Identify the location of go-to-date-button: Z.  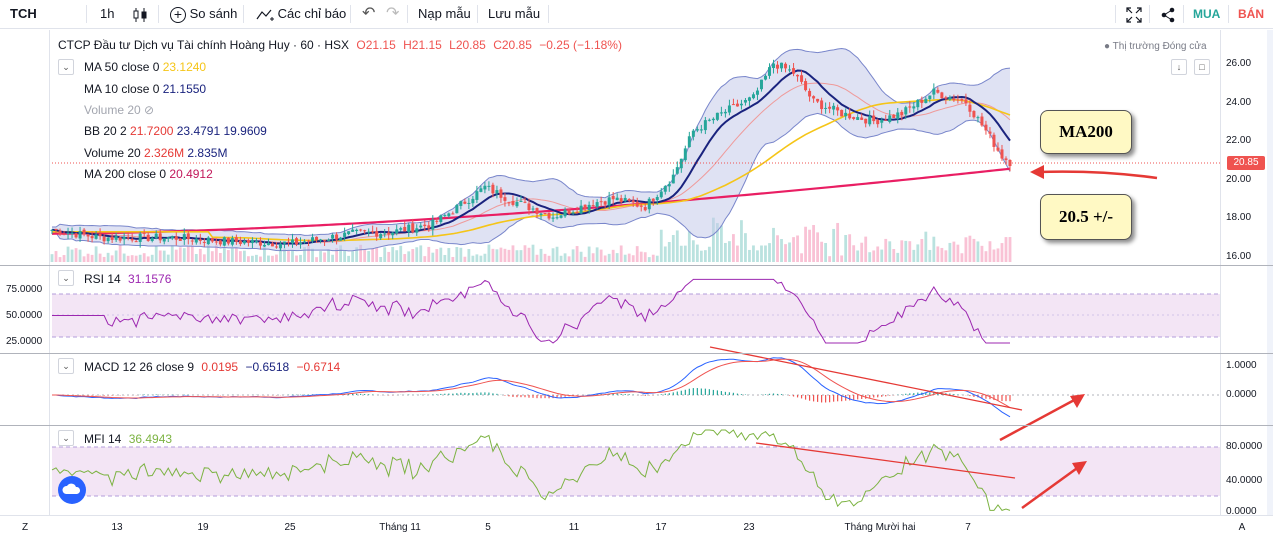
(25, 527).